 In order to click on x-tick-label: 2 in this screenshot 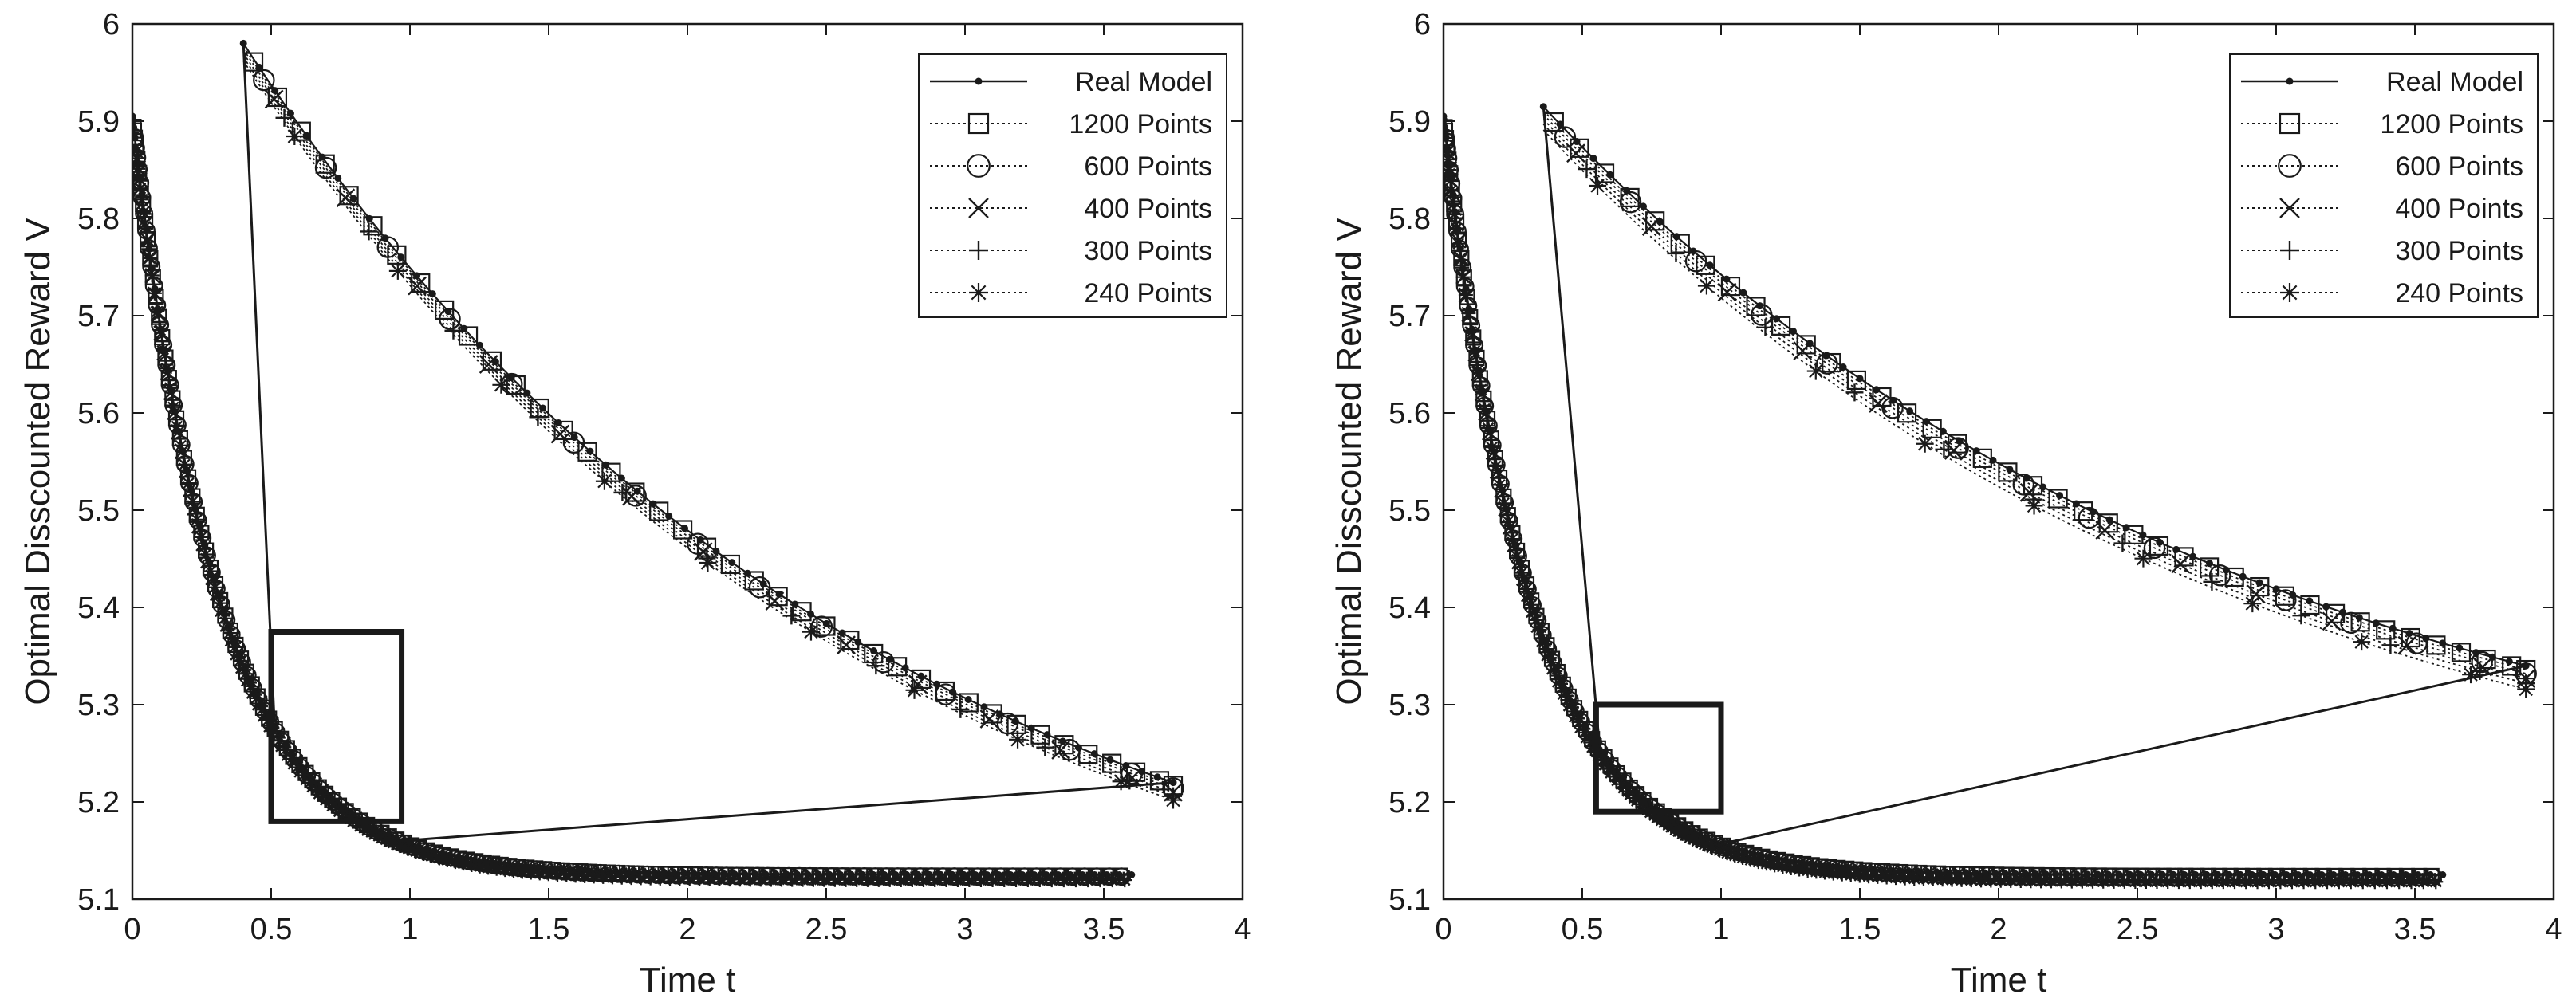, I will do `click(1998, 929)`.